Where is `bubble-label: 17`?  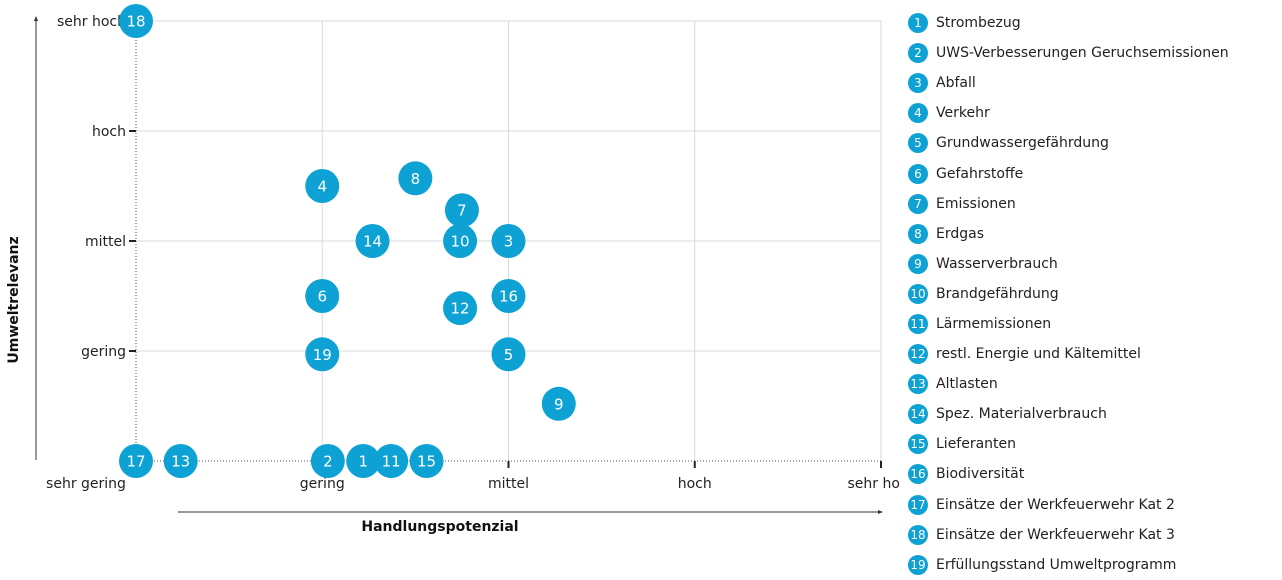 bubble-label: 17 is located at coordinates (135, 462).